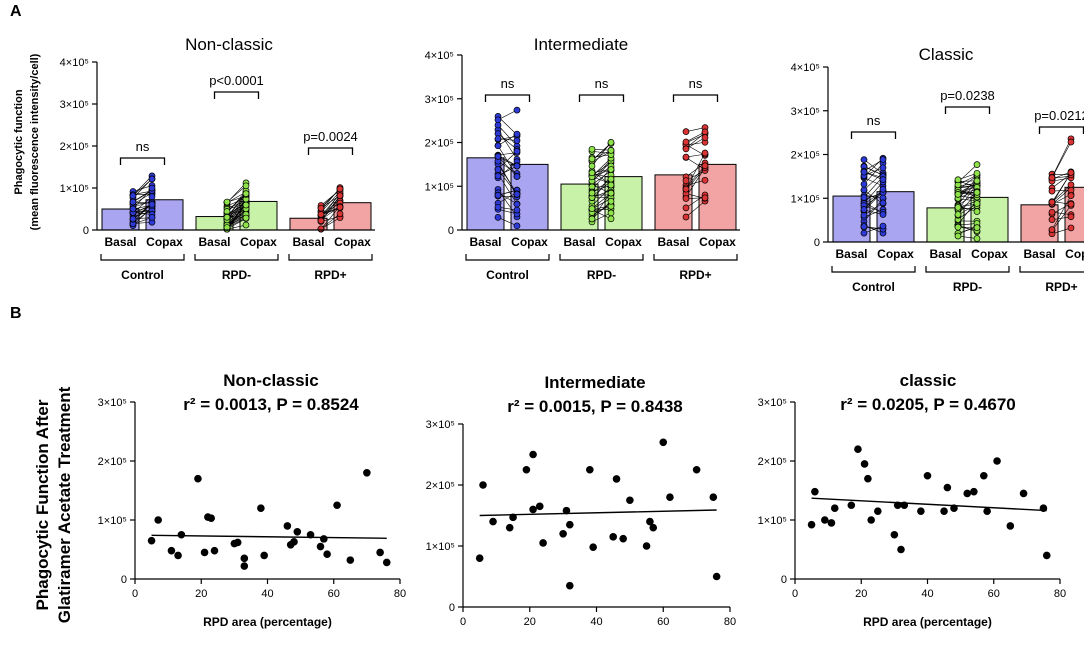 The image size is (1084, 645). What do you see at coordinates (928, 380) in the screenshot?
I see `scatter-title: classic` at bounding box center [928, 380].